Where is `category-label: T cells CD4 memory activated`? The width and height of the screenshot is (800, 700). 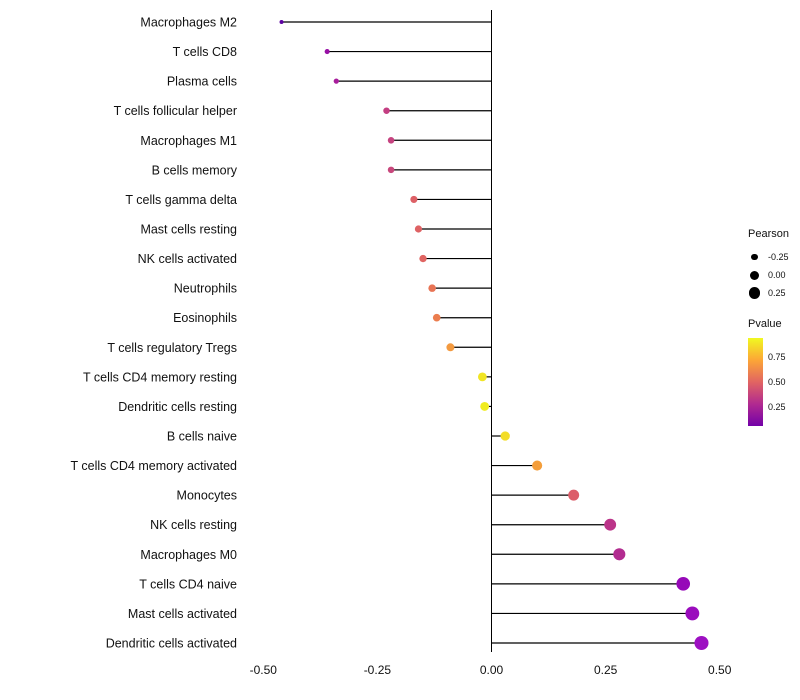
category-label: T cells CD4 memory activated is located at coordinates (154, 466).